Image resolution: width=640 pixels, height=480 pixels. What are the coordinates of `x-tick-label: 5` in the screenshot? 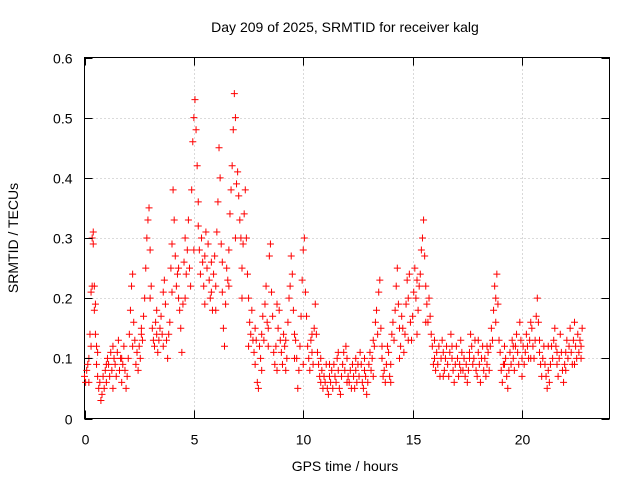 It's located at (195, 440).